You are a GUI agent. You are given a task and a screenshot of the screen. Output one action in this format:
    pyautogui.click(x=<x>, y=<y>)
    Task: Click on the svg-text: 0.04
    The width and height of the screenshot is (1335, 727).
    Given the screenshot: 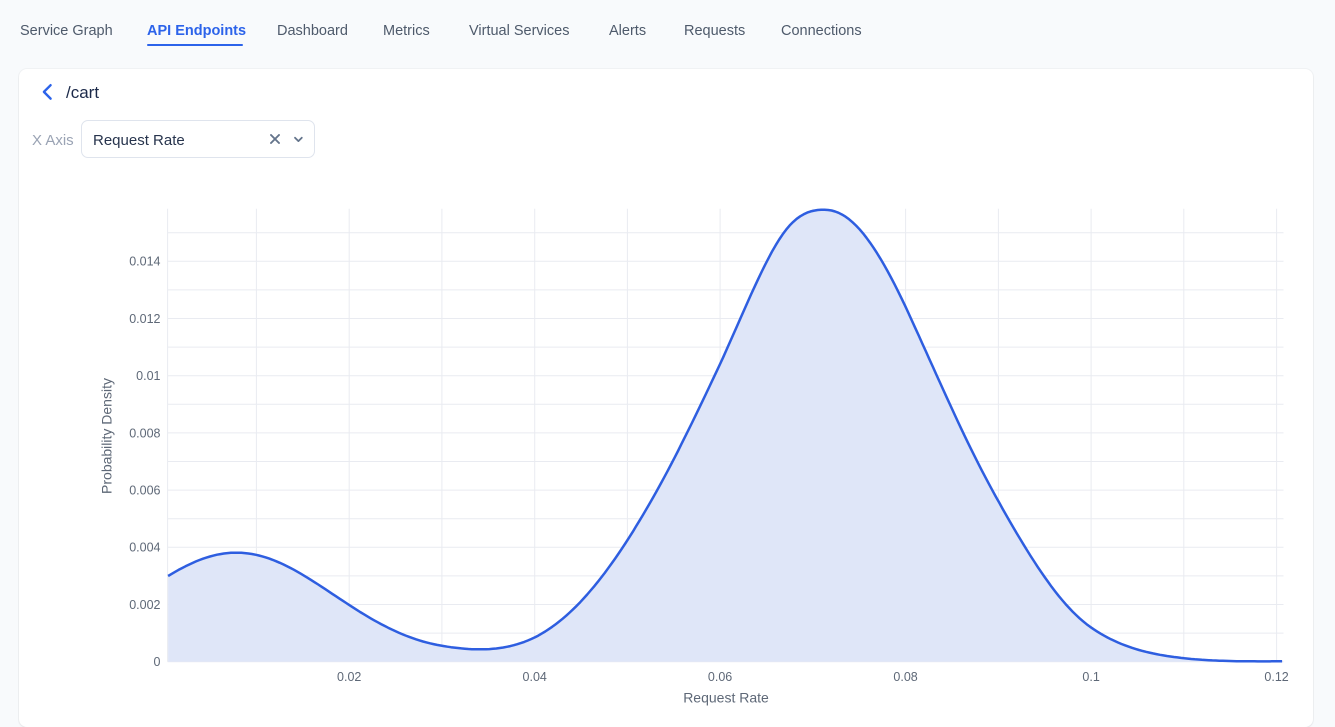 What is the action you would take?
    pyautogui.click(x=535, y=677)
    